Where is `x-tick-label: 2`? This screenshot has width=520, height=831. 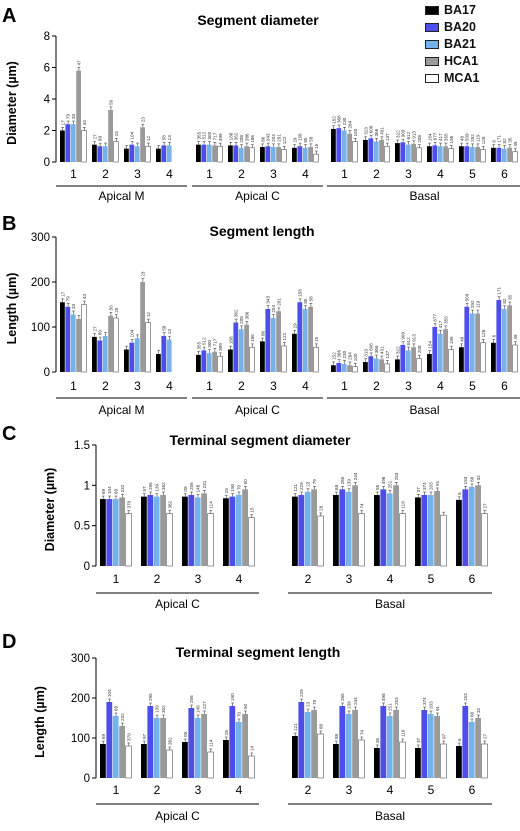 x-tick-label: 2 is located at coordinates (308, 790).